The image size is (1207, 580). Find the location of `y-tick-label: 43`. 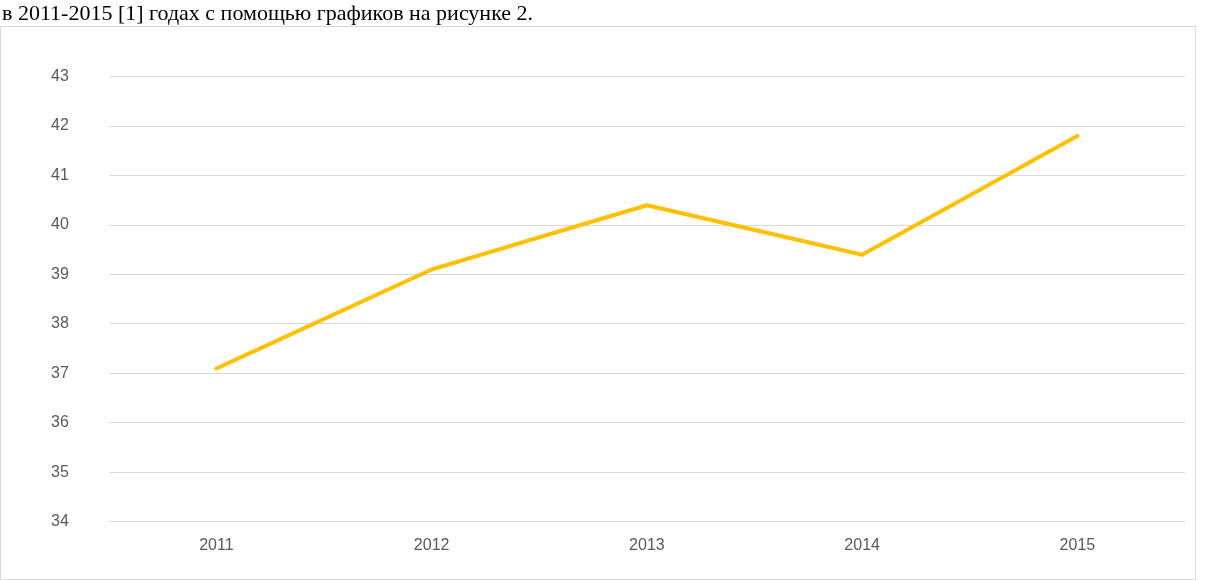

y-tick-label: 43 is located at coordinates (60, 76).